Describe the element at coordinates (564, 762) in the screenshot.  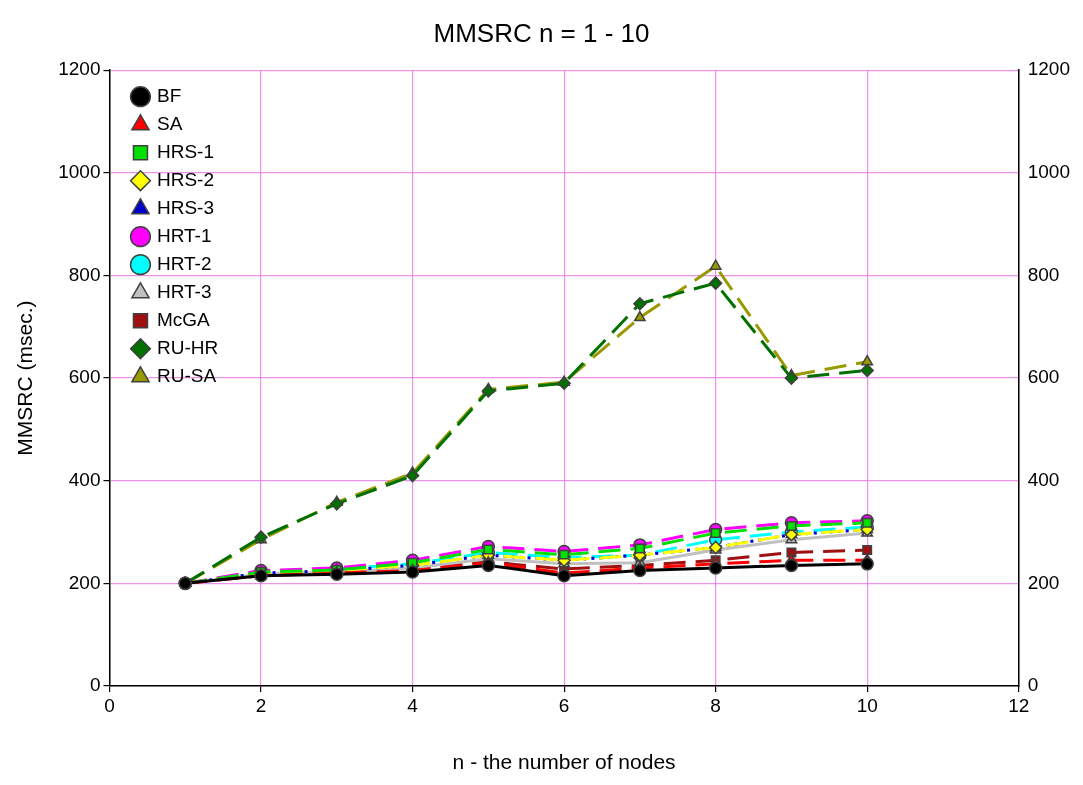
I see `x-axis-title: n - the number of nodes` at that location.